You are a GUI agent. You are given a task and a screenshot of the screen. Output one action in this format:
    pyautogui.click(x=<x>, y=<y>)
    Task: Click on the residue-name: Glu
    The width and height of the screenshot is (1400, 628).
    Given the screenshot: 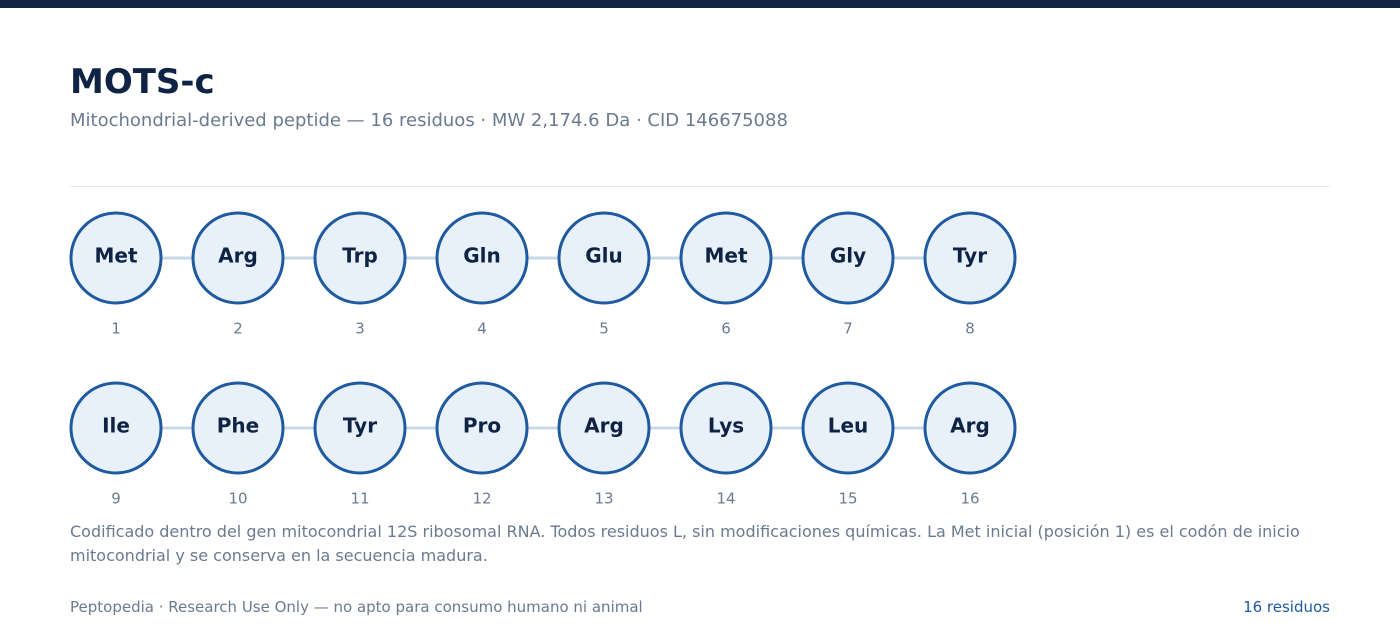 What is the action you would take?
    pyautogui.click(x=604, y=256)
    